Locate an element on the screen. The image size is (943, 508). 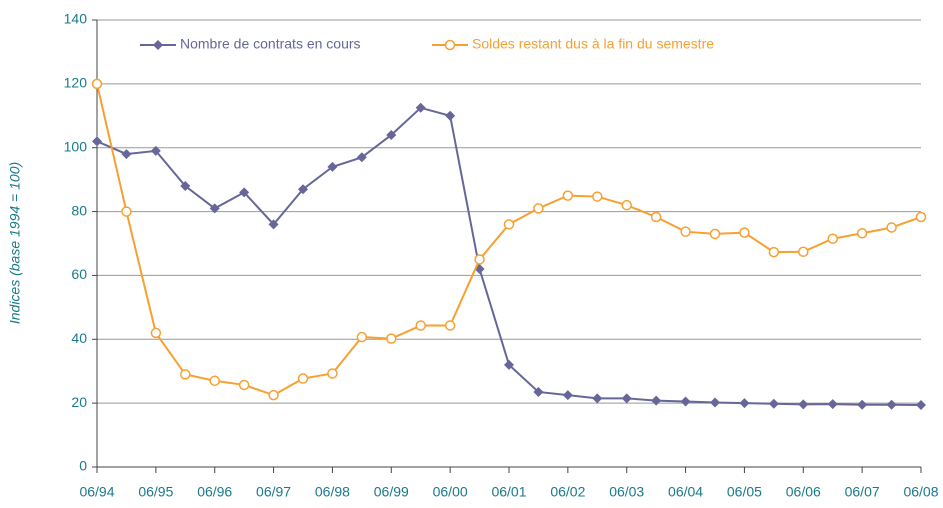
y-tick-label: 100 is located at coordinates (76, 146).